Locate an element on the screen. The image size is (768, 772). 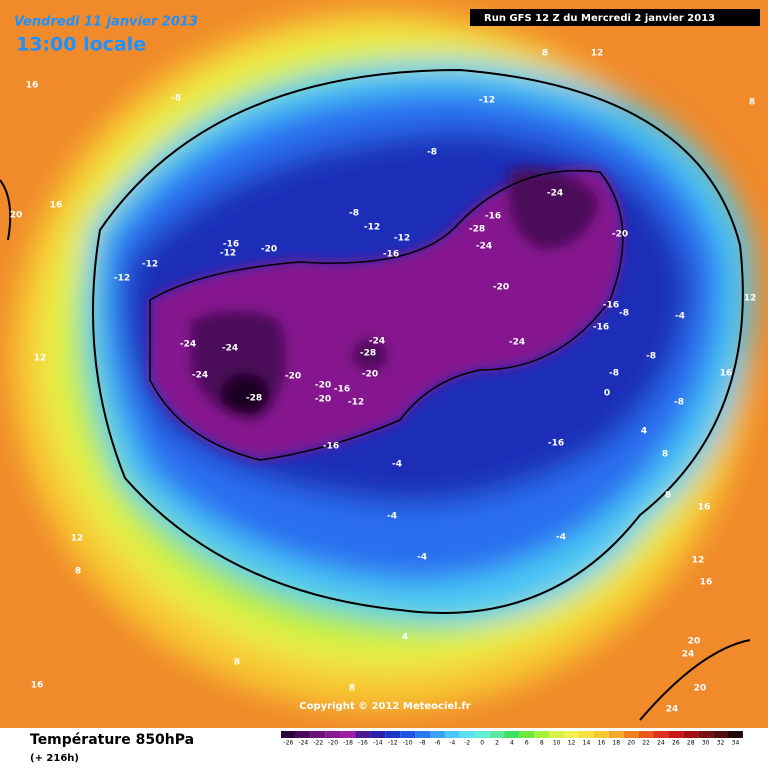
scale-tick-label: 34 is located at coordinates (736, 743).